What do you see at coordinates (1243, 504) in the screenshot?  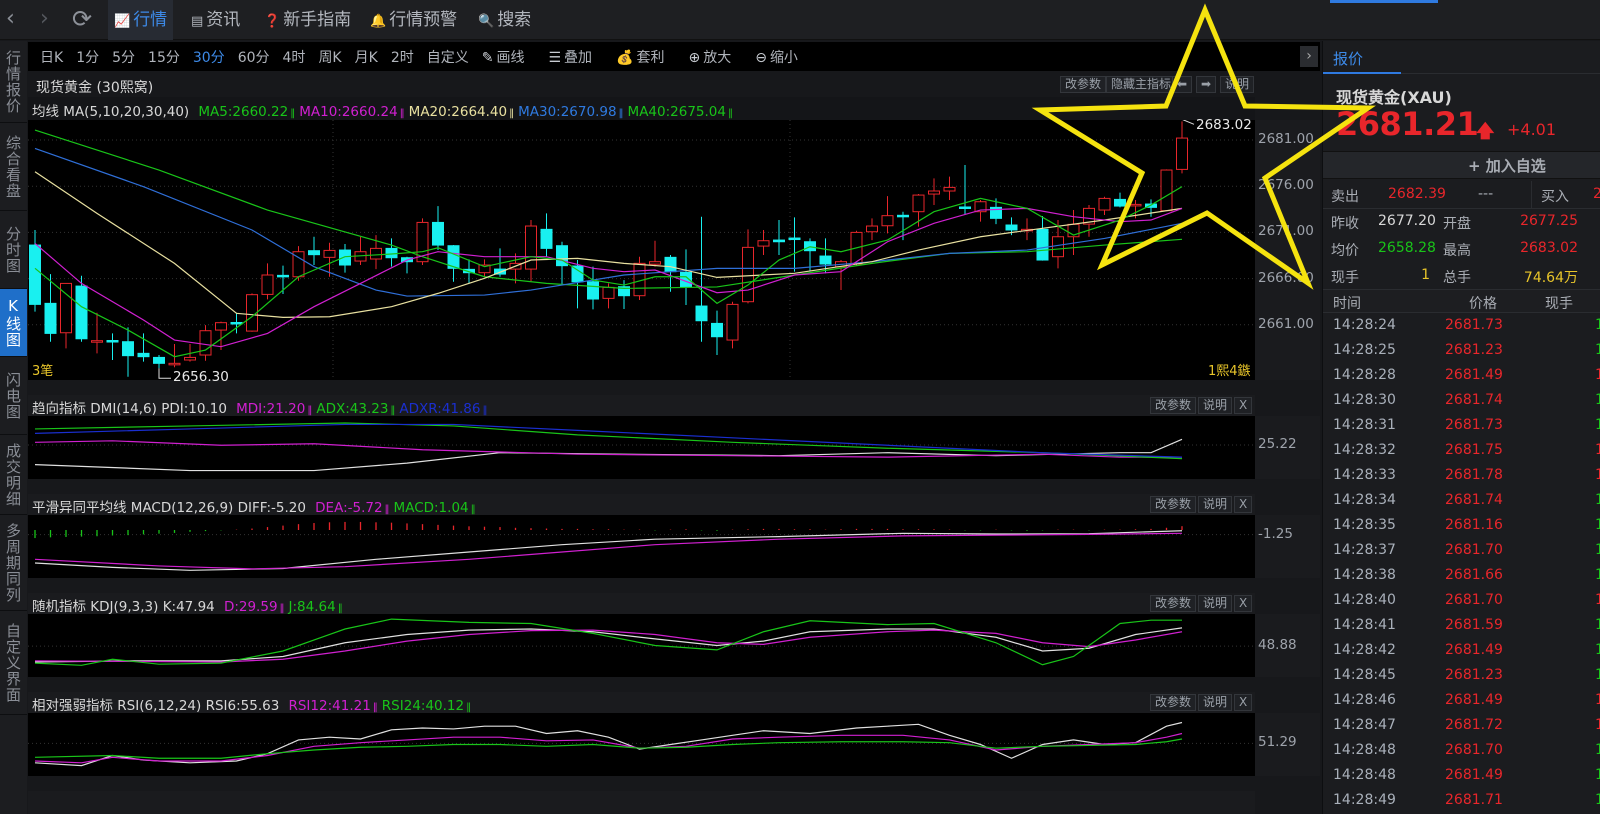 I see `macd-close-button: X` at bounding box center [1243, 504].